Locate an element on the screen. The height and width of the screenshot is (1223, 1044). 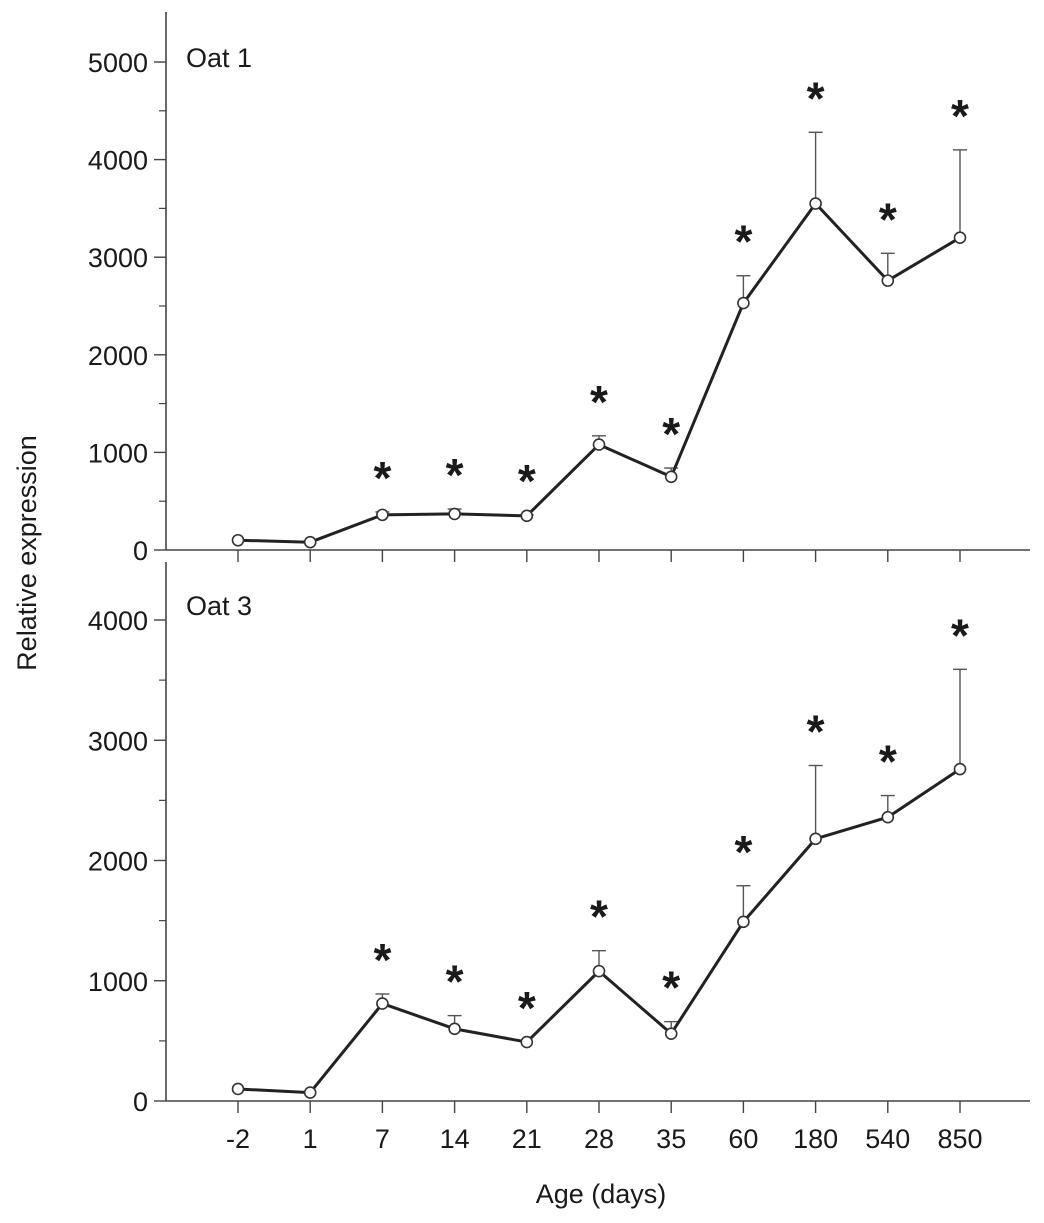
x-tick-label: 14 is located at coordinates (455, 1139).